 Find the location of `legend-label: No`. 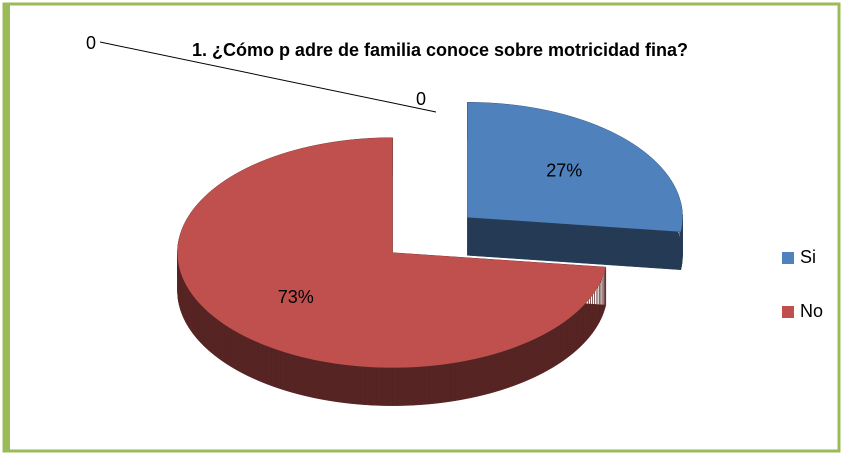

legend-label: No is located at coordinates (811, 311).